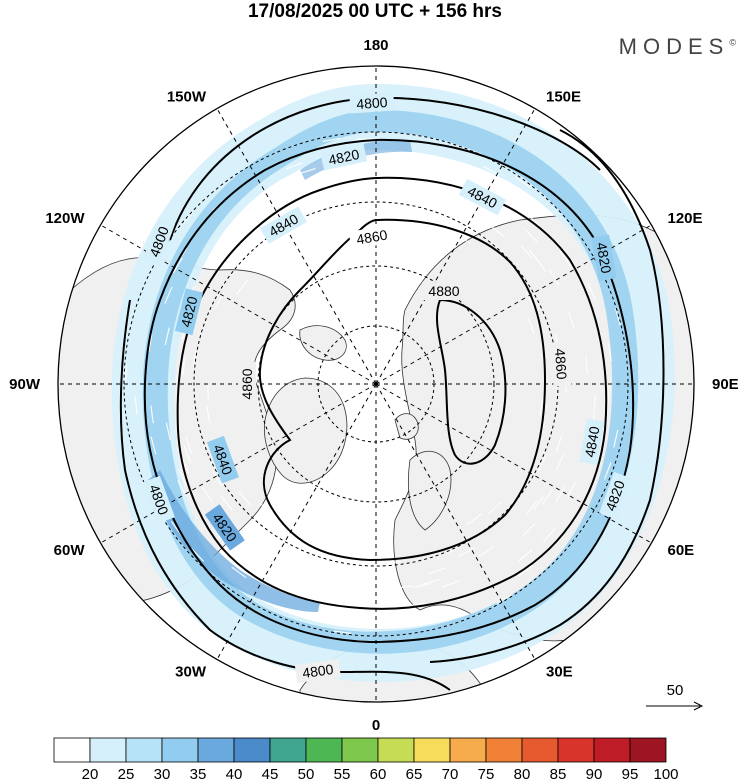  I want to click on brand-name: MODES, so click(674, 46).